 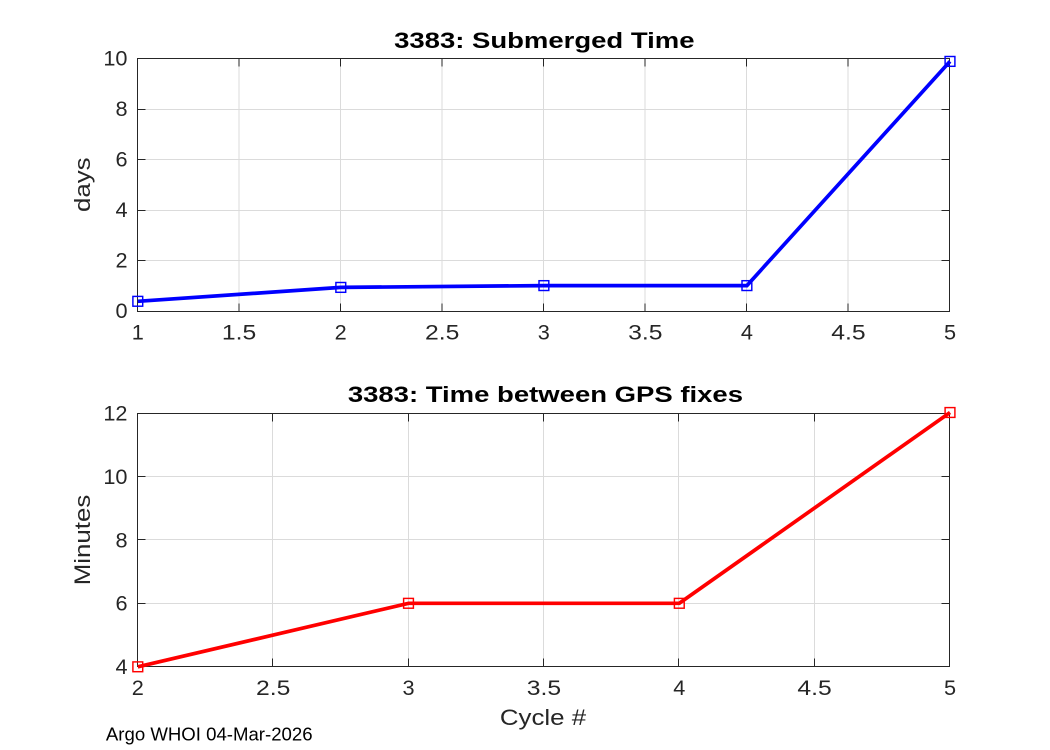 What do you see at coordinates (138, 332) in the screenshot?
I see `svg-text: 1` at bounding box center [138, 332].